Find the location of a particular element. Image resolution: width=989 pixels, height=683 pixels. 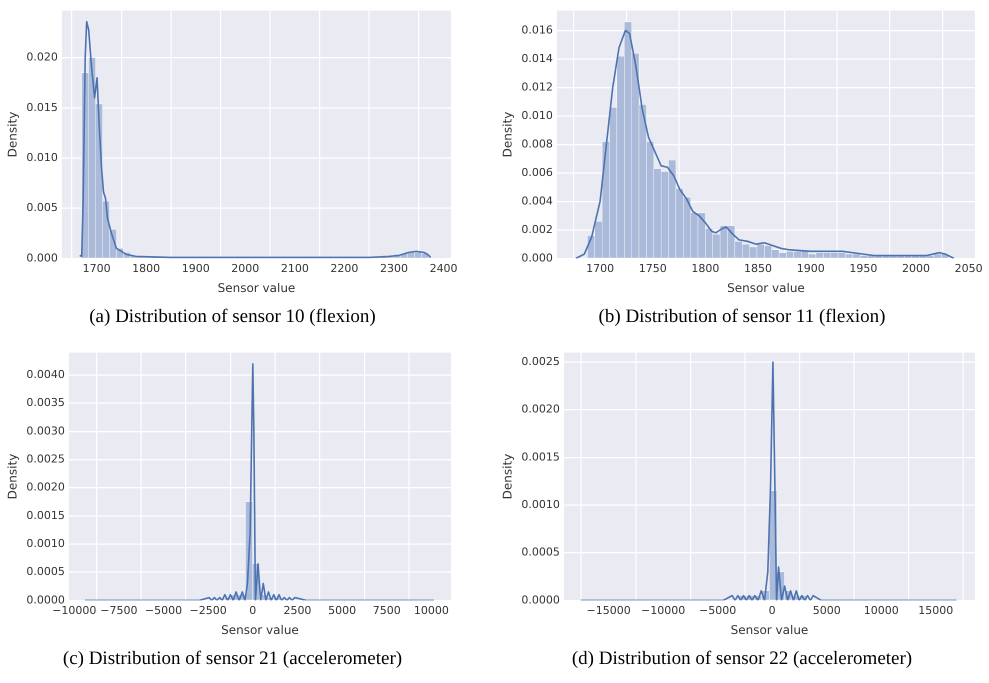

x-tick-label: −15000 is located at coordinates (608, 610).